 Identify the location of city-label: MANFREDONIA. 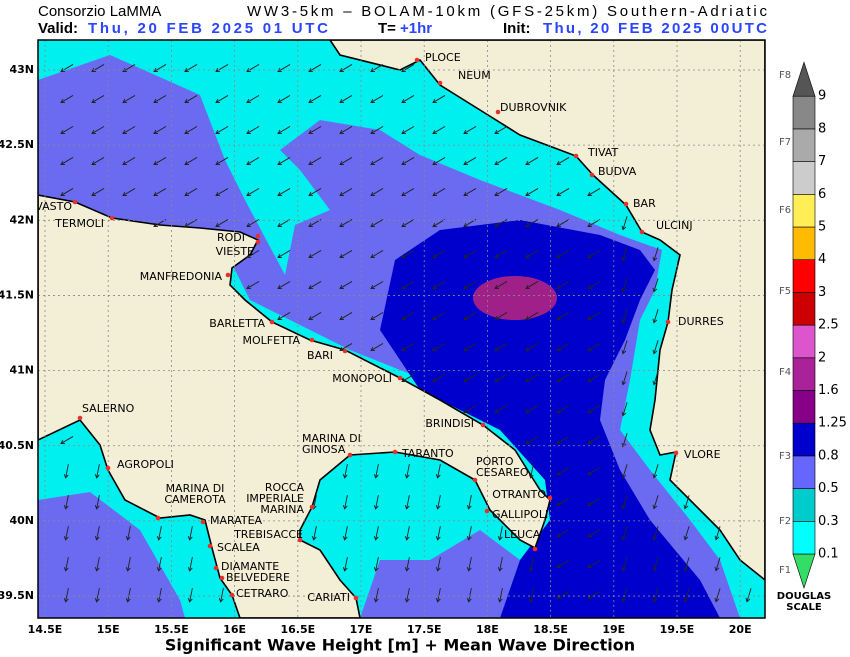
(181, 276).